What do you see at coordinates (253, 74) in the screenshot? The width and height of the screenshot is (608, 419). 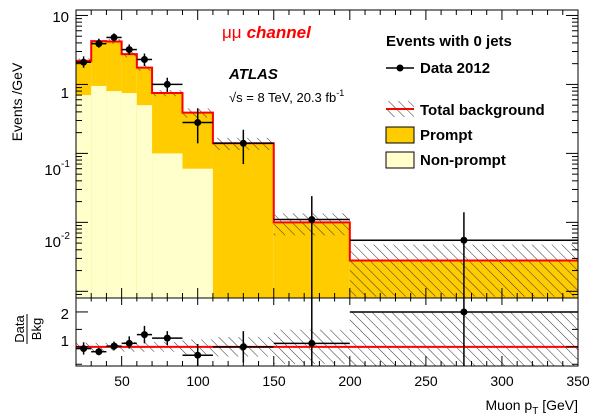 I see `experiment-label: ATLAS` at bounding box center [253, 74].